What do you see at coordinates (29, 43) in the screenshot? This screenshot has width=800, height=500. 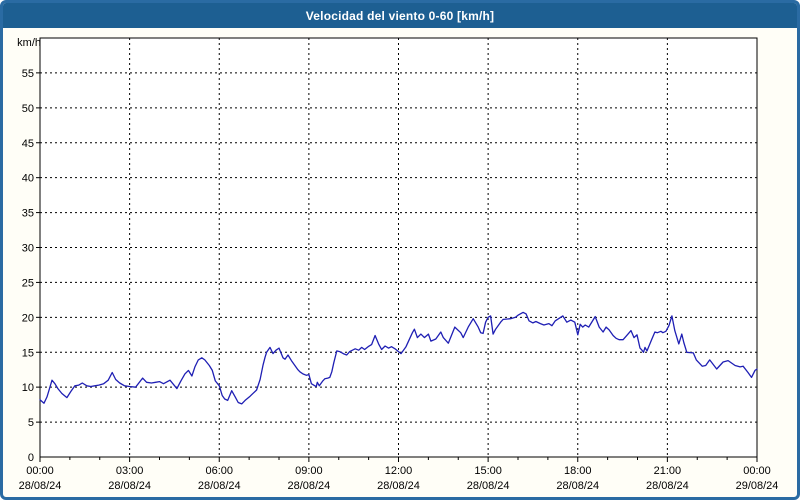 I see `y-unit-label: km/h` at bounding box center [29, 43].